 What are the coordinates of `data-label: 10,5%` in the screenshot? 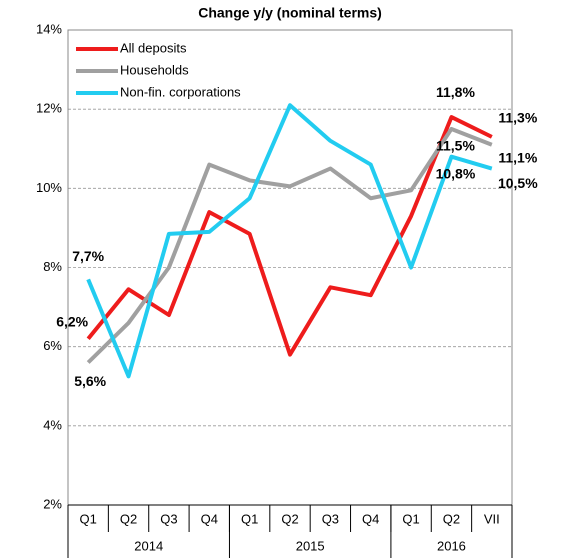 It's located at (518, 183).